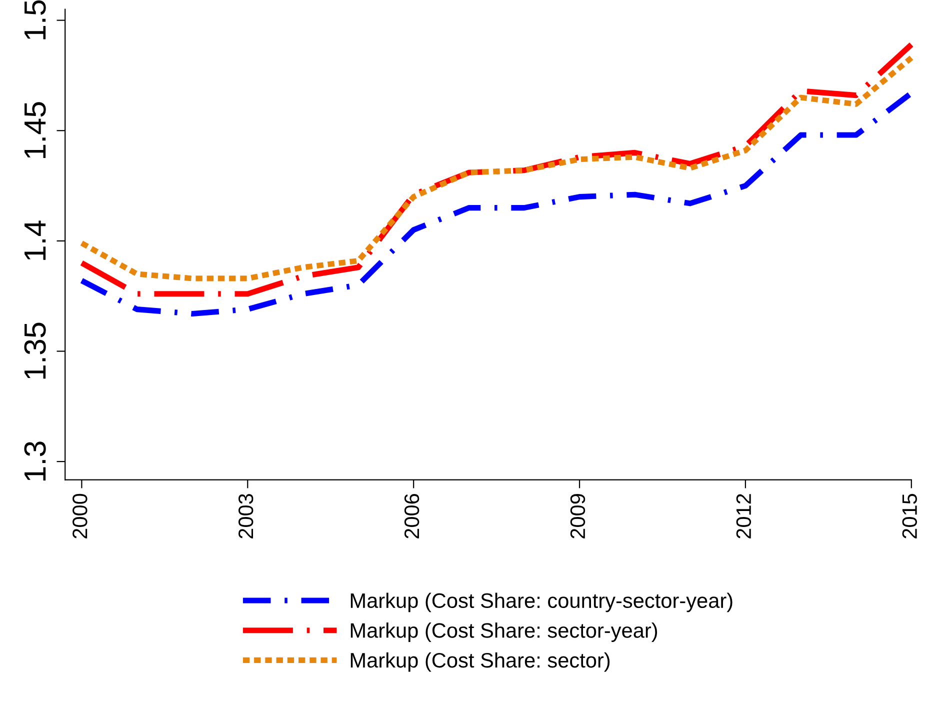 The width and height of the screenshot is (930, 713). What do you see at coordinates (35, 130) in the screenshot?
I see `y-tick-label: 1.45` at bounding box center [35, 130].